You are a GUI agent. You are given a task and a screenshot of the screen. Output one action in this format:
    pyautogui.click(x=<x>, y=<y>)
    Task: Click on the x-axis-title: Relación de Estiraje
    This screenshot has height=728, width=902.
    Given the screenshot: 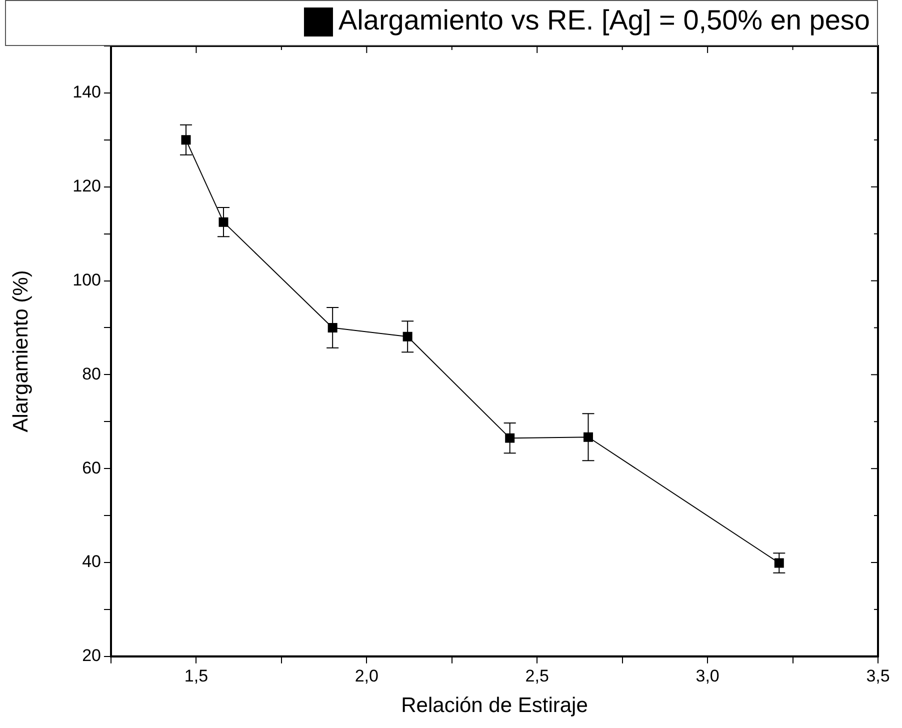 What is the action you would take?
    pyautogui.click(x=494, y=706)
    